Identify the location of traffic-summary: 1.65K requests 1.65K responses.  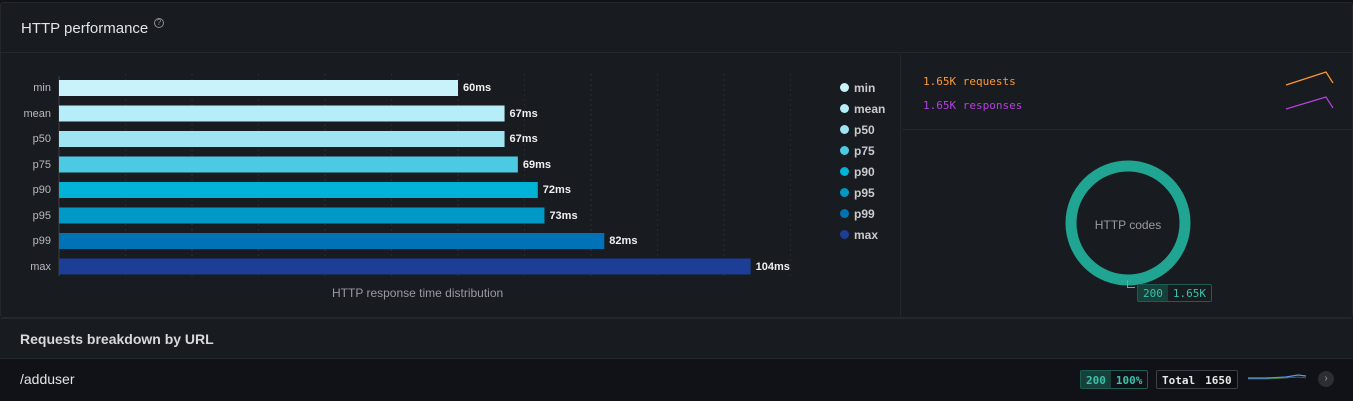
(1127, 92).